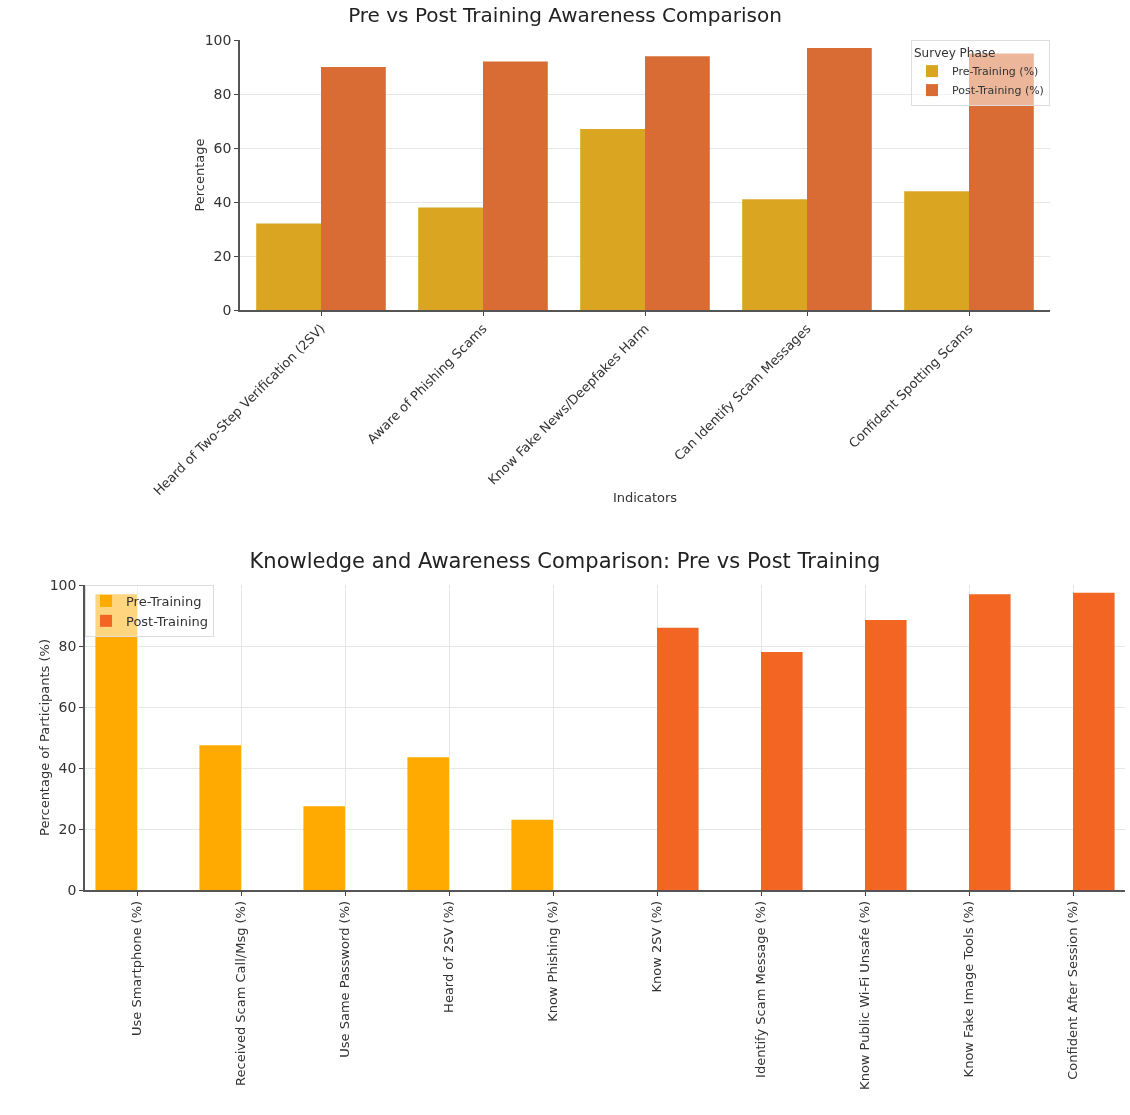 This screenshot has width=1130, height=1115. Describe the element at coordinates (137, 968) in the screenshot. I see `x-tick-label: Use Smartphone (%)` at that location.